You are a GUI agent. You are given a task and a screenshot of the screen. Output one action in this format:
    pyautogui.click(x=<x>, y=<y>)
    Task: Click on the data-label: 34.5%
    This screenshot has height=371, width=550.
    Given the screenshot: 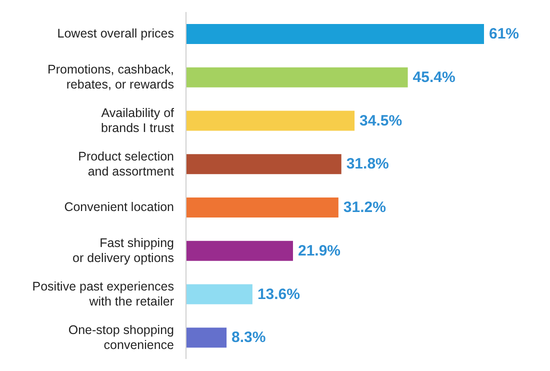 What is the action you would take?
    pyautogui.click(x=381, y=121)
    